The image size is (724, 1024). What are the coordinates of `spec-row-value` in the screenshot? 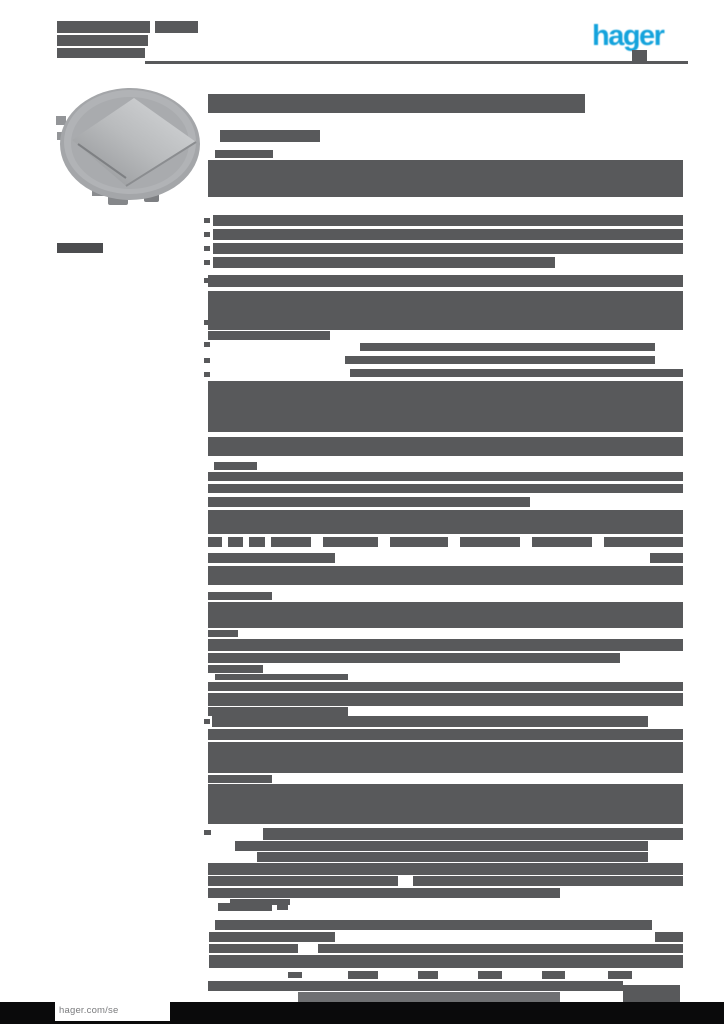 It's located at (666, 558).